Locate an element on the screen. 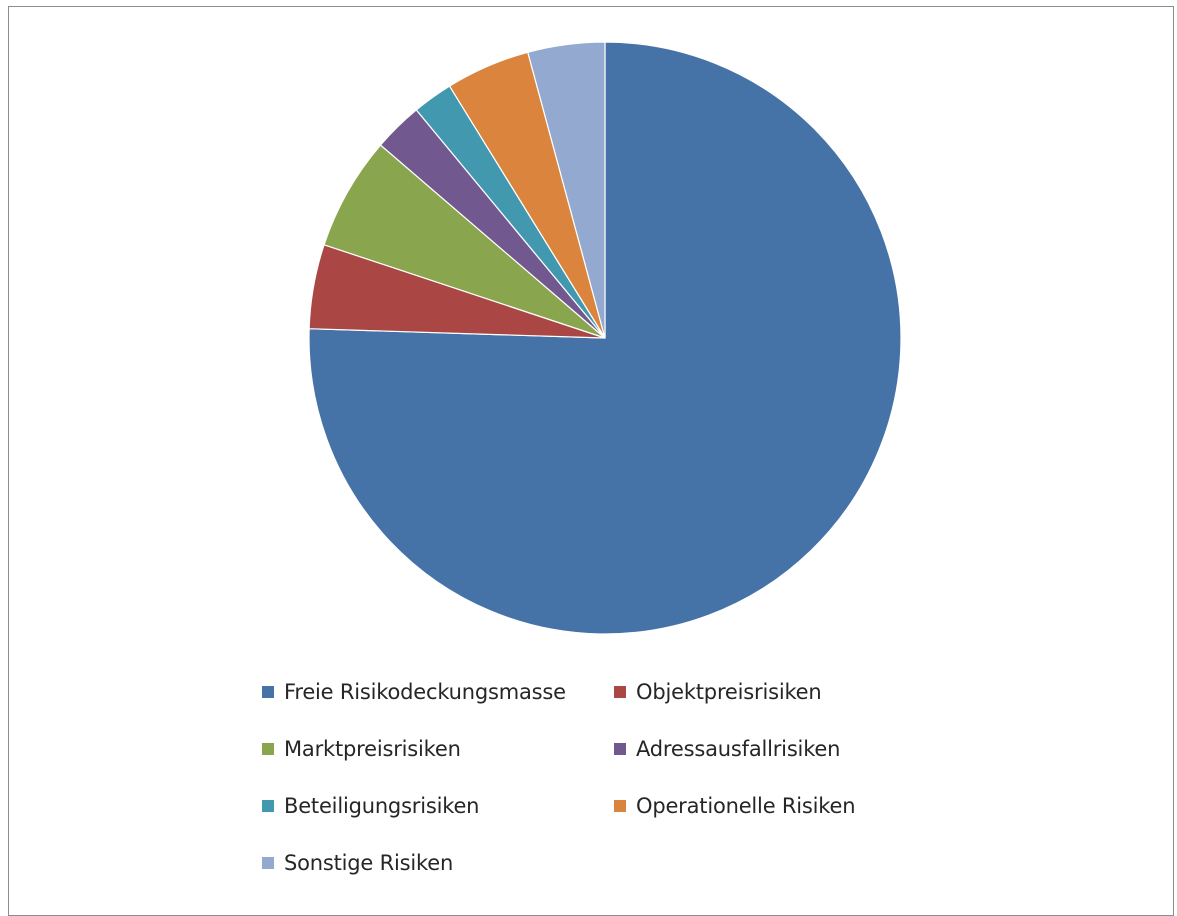 This screenshot has height=916, width=1177. legend-item-operationelle-risiken: Operationelle Risiken is located at coordinates (764, 806).